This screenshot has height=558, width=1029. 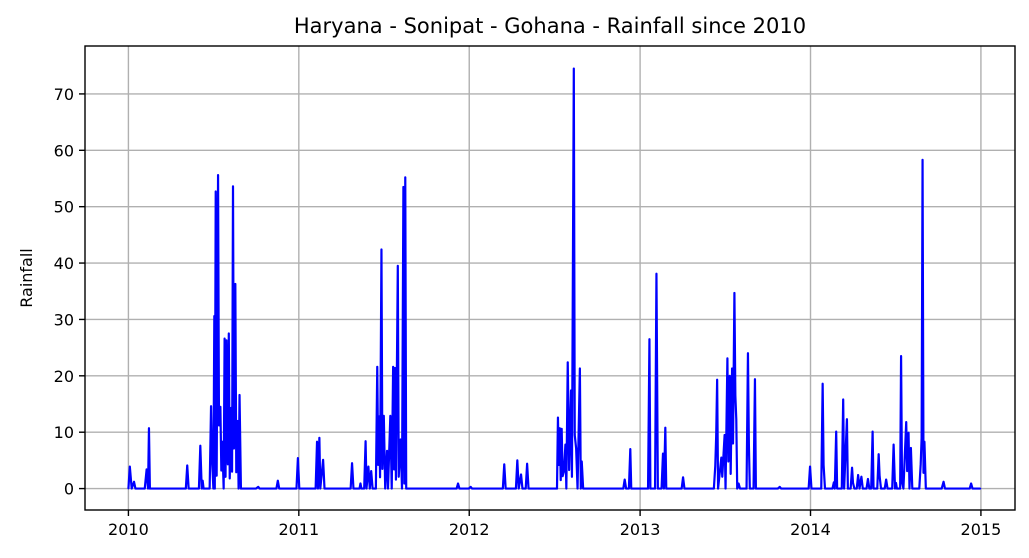 What do you see at coordinates (981, 529) in the screenshot?
I see `x-tick-label: 2015` at bounding box center [981, 529].